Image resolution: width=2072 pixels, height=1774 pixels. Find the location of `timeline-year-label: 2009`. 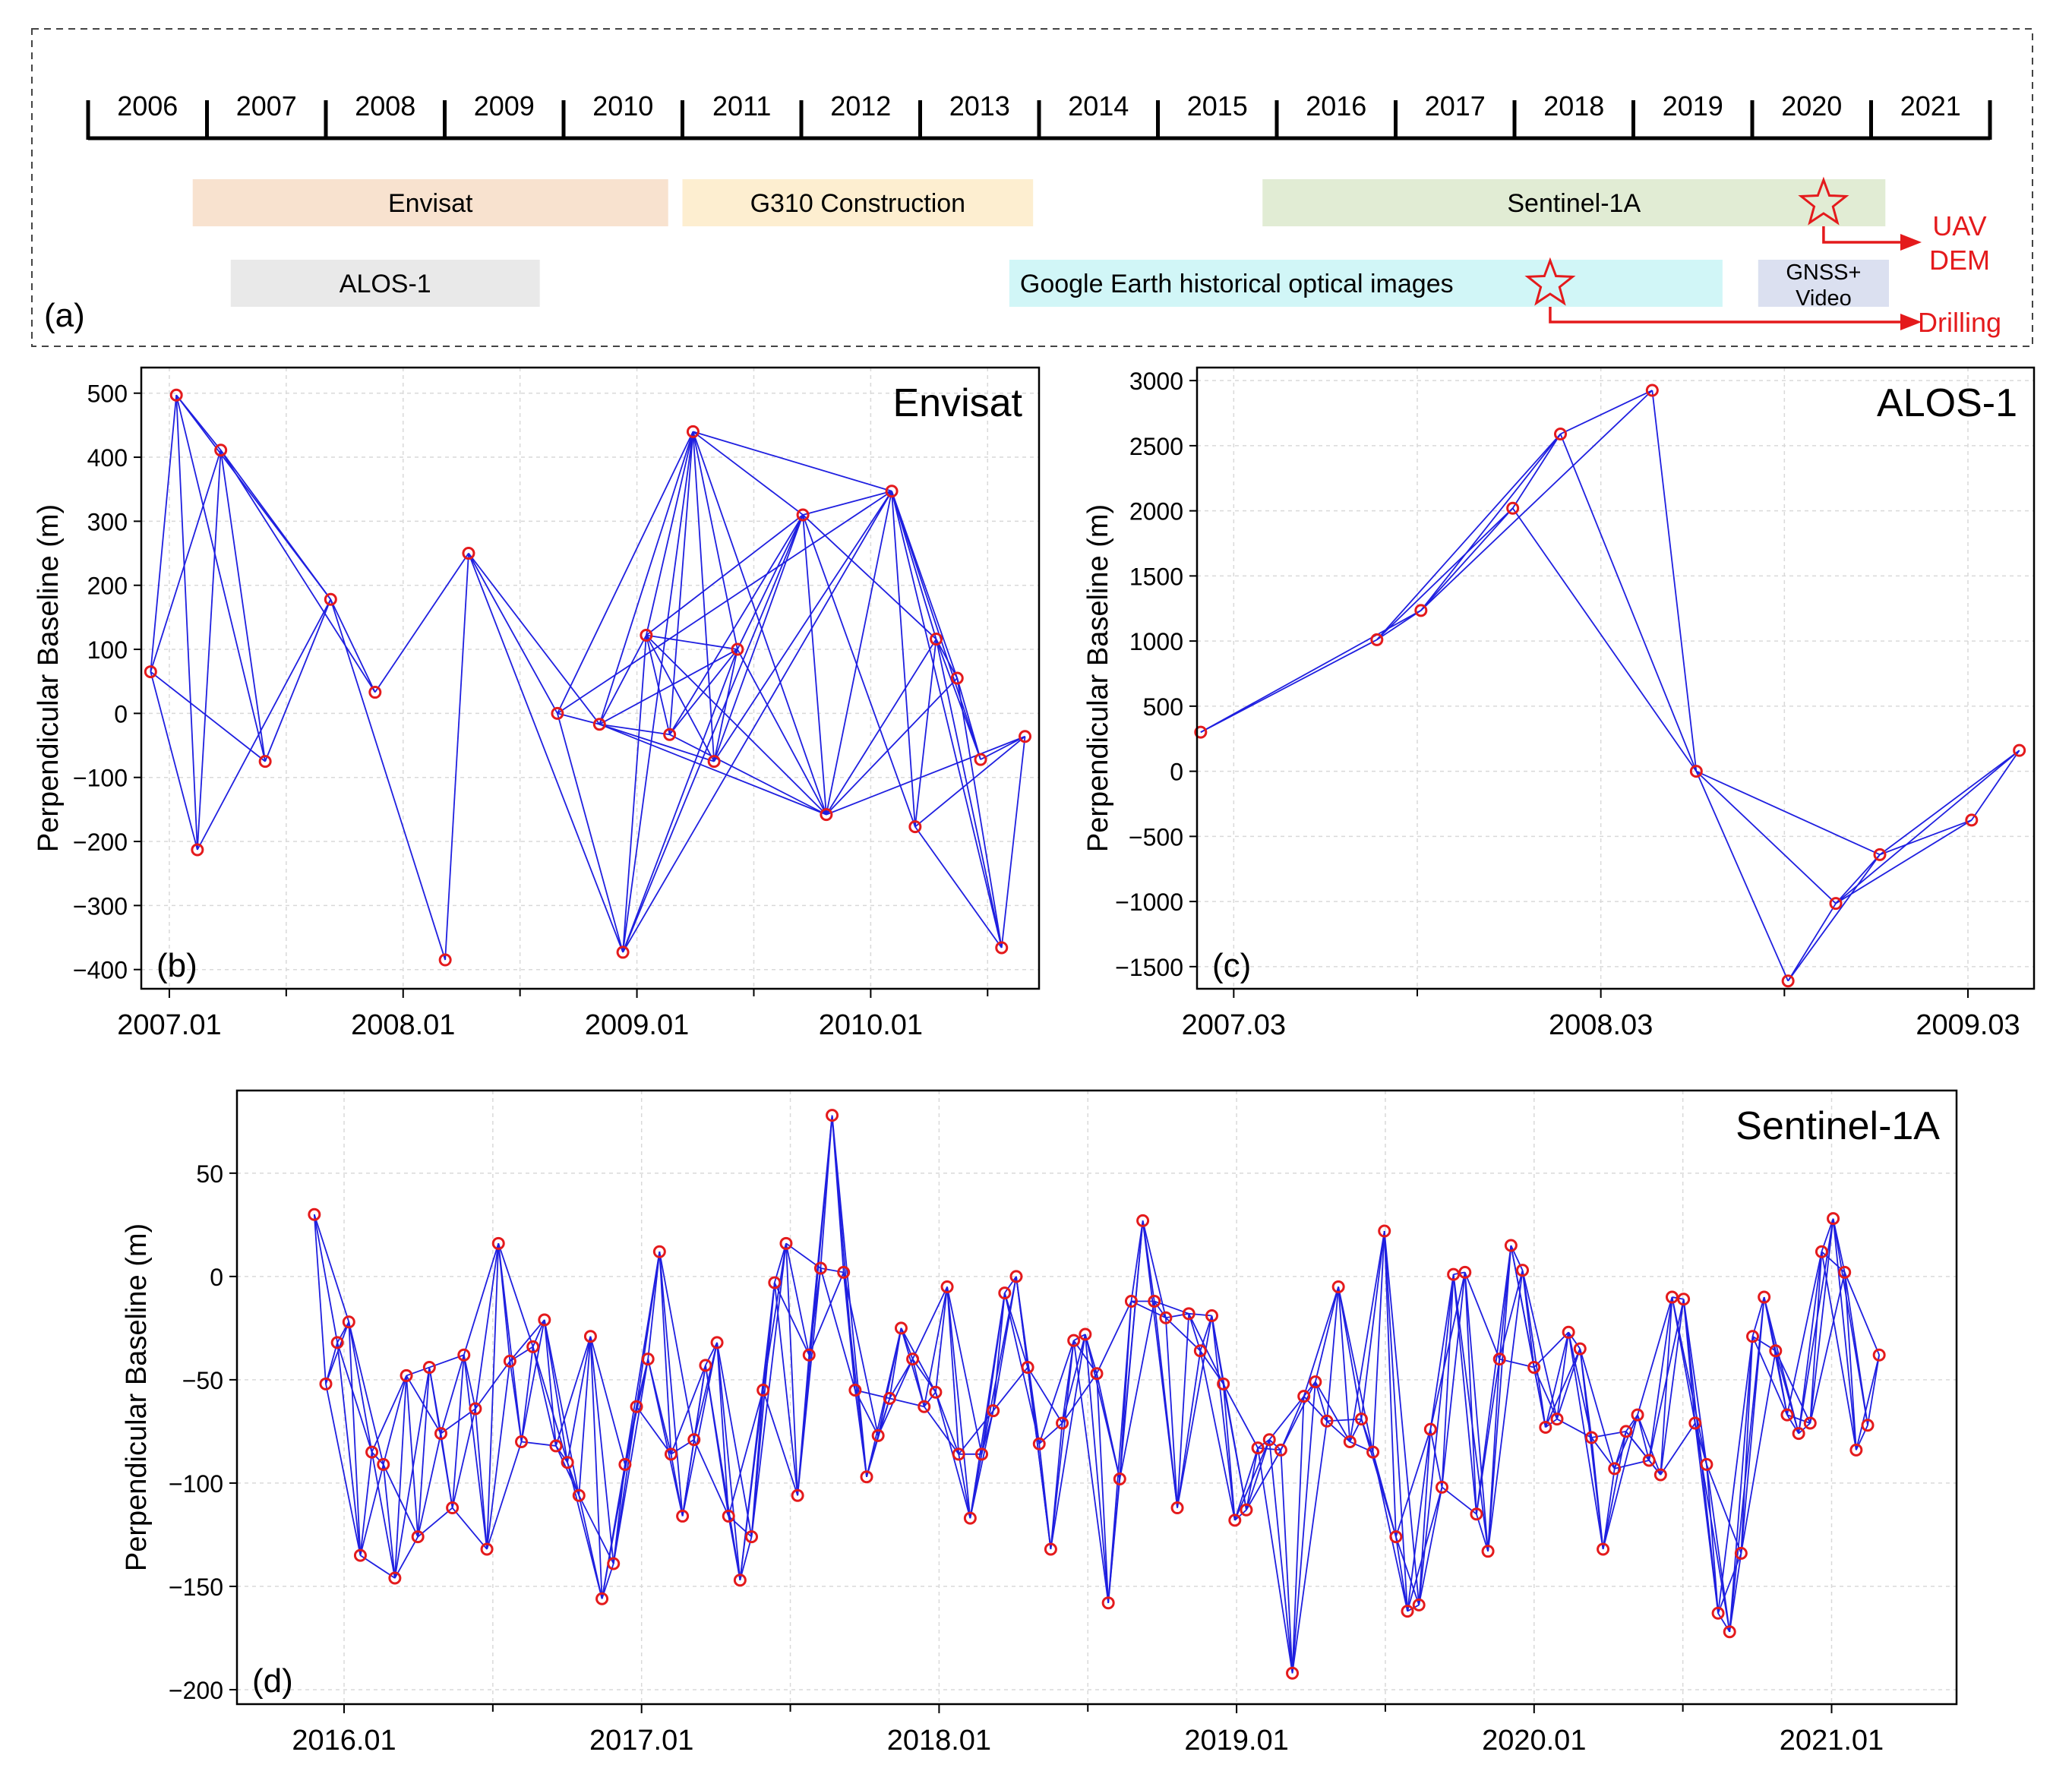

timeline-year-label: 2009 is located at coordinates (504, 106).